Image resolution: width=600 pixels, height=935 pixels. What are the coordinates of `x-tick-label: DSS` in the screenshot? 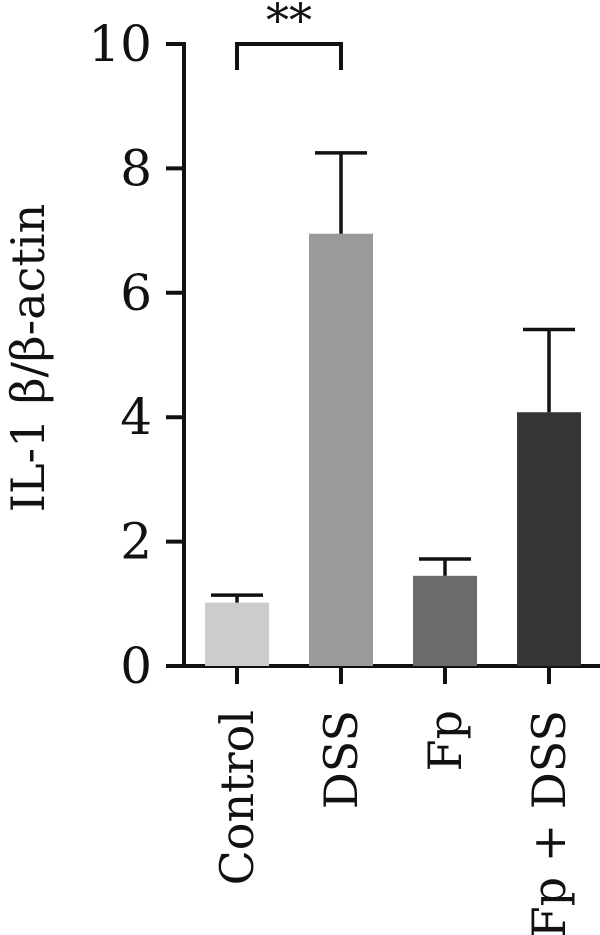 It's located at (341, 759).